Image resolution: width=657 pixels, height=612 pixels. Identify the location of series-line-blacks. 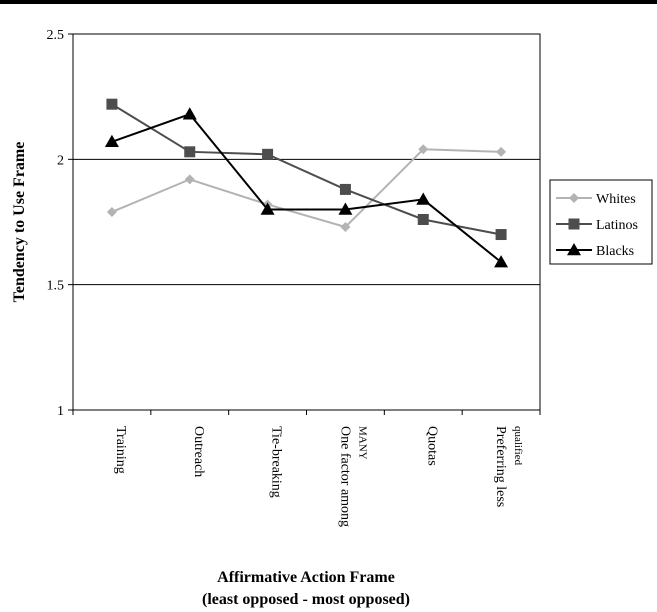
(306, 188).